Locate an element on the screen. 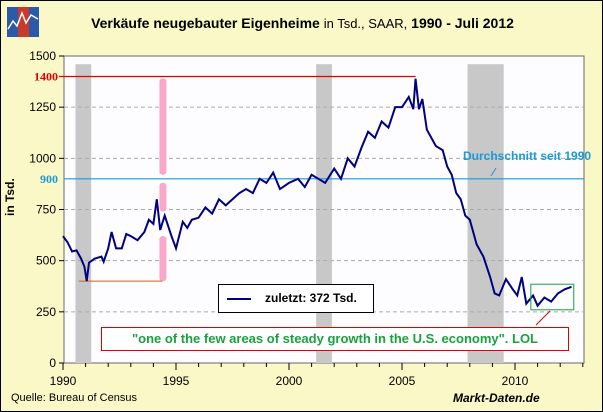  legend-label: zuletzt: 372 Tsd. is located at coordinates (311, 298).